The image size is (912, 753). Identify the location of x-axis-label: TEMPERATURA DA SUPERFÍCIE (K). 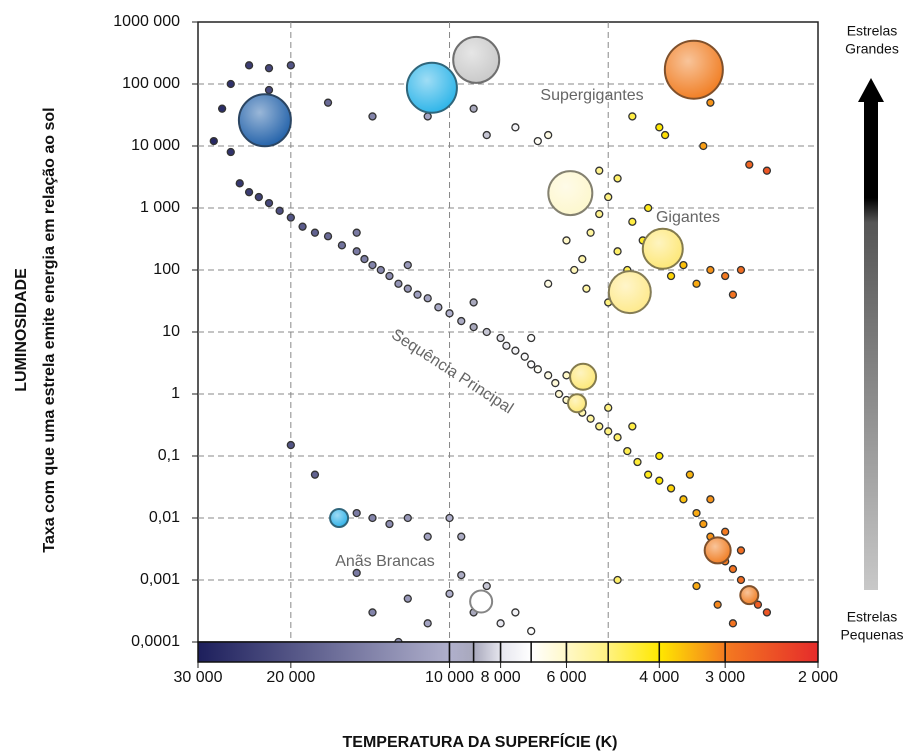
(480, 741).